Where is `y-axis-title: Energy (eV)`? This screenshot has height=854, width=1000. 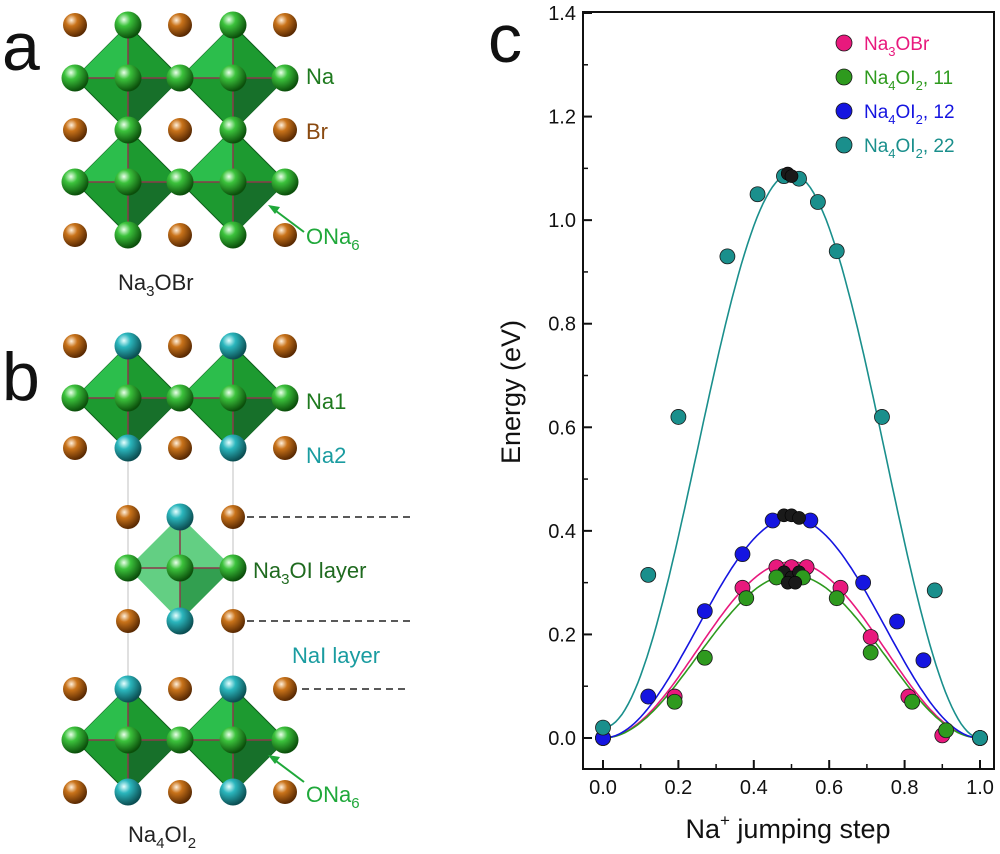 y-axis-title: Energy (eV) is located at coordinates (511, 392).